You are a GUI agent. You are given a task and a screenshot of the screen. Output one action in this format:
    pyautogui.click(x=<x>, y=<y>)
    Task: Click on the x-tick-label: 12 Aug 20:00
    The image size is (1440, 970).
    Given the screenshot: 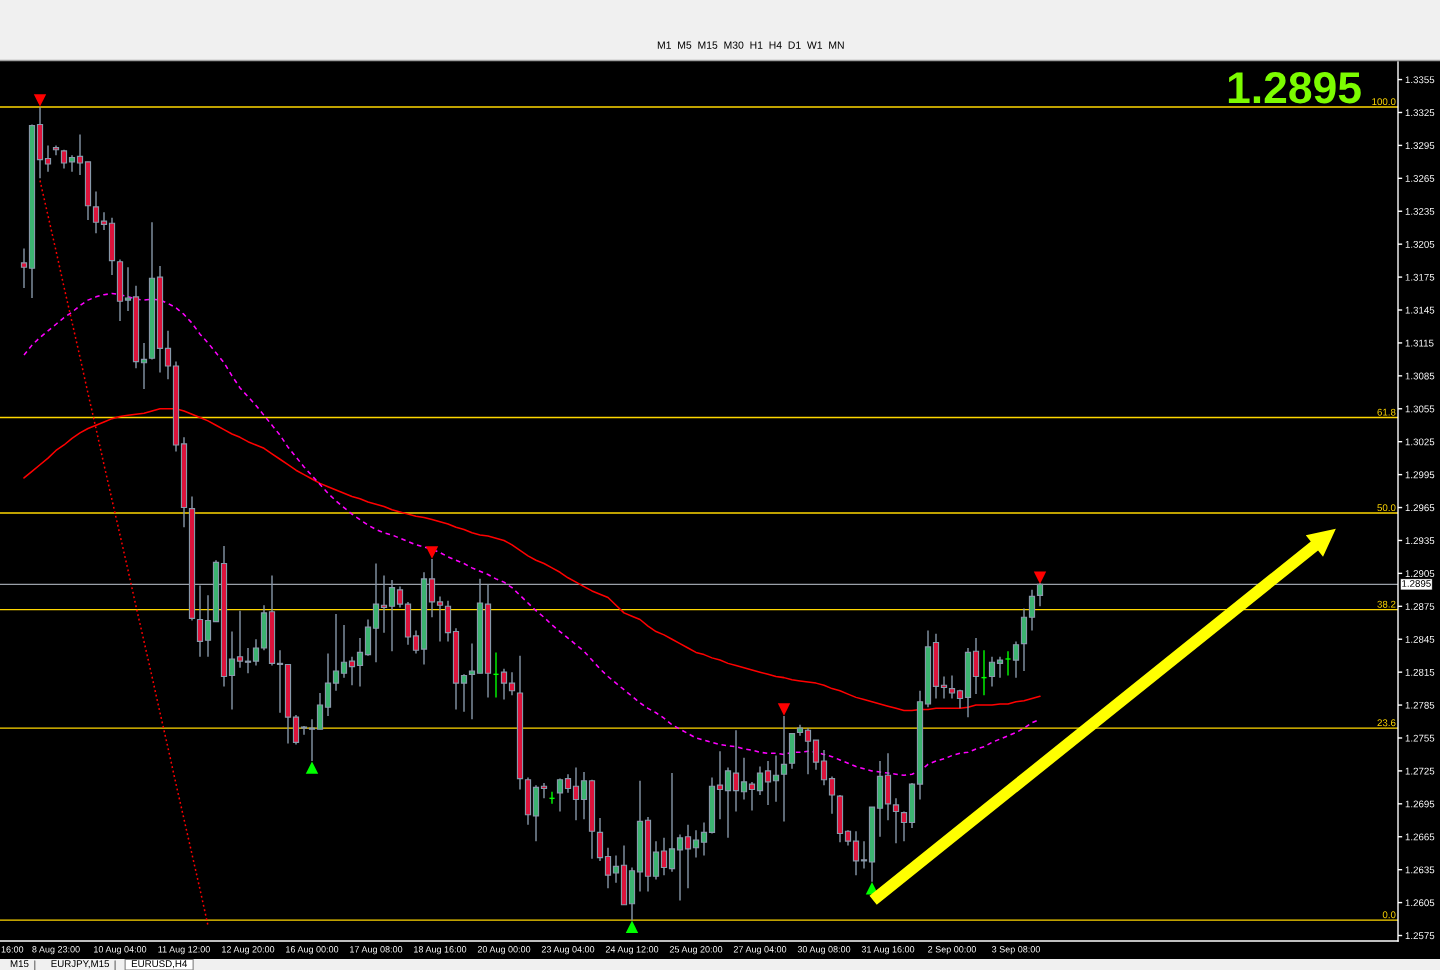 What is the action you would take?
    pyautogui.click(x=248, y=950)
    